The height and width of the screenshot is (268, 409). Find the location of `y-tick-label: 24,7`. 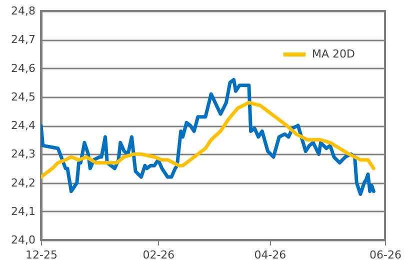

y-tick-label: 24,7 is located at coordinates (23, 39).